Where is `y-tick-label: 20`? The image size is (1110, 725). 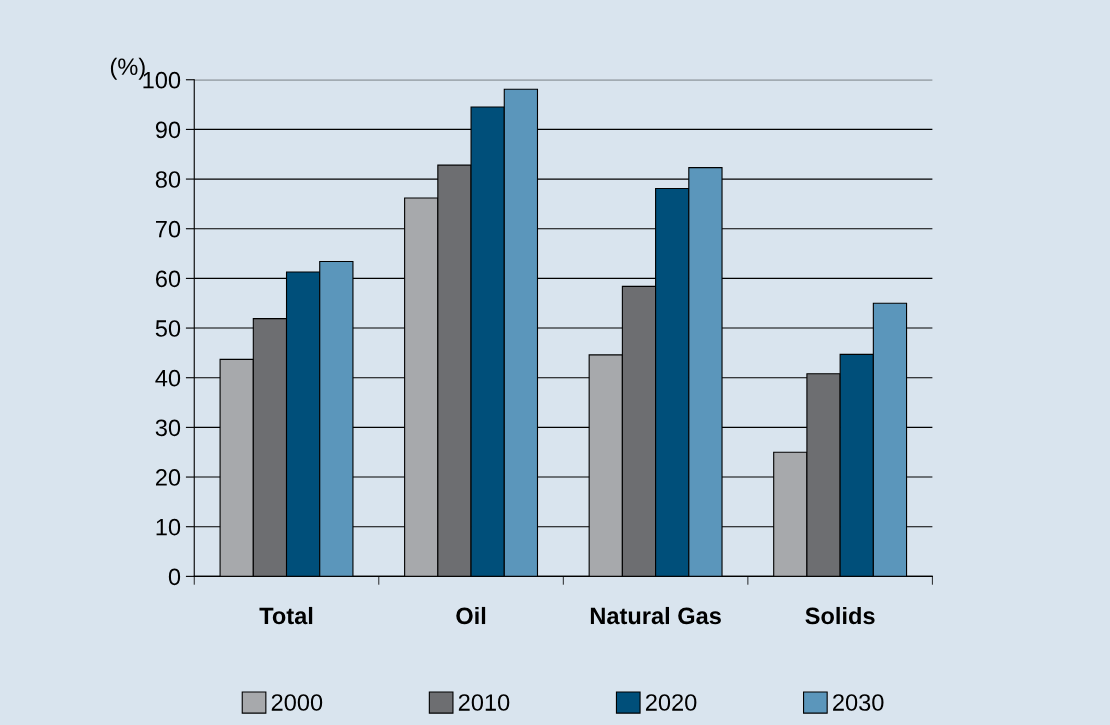
y-tick-label: 20 is located at coordinates (168, 477).